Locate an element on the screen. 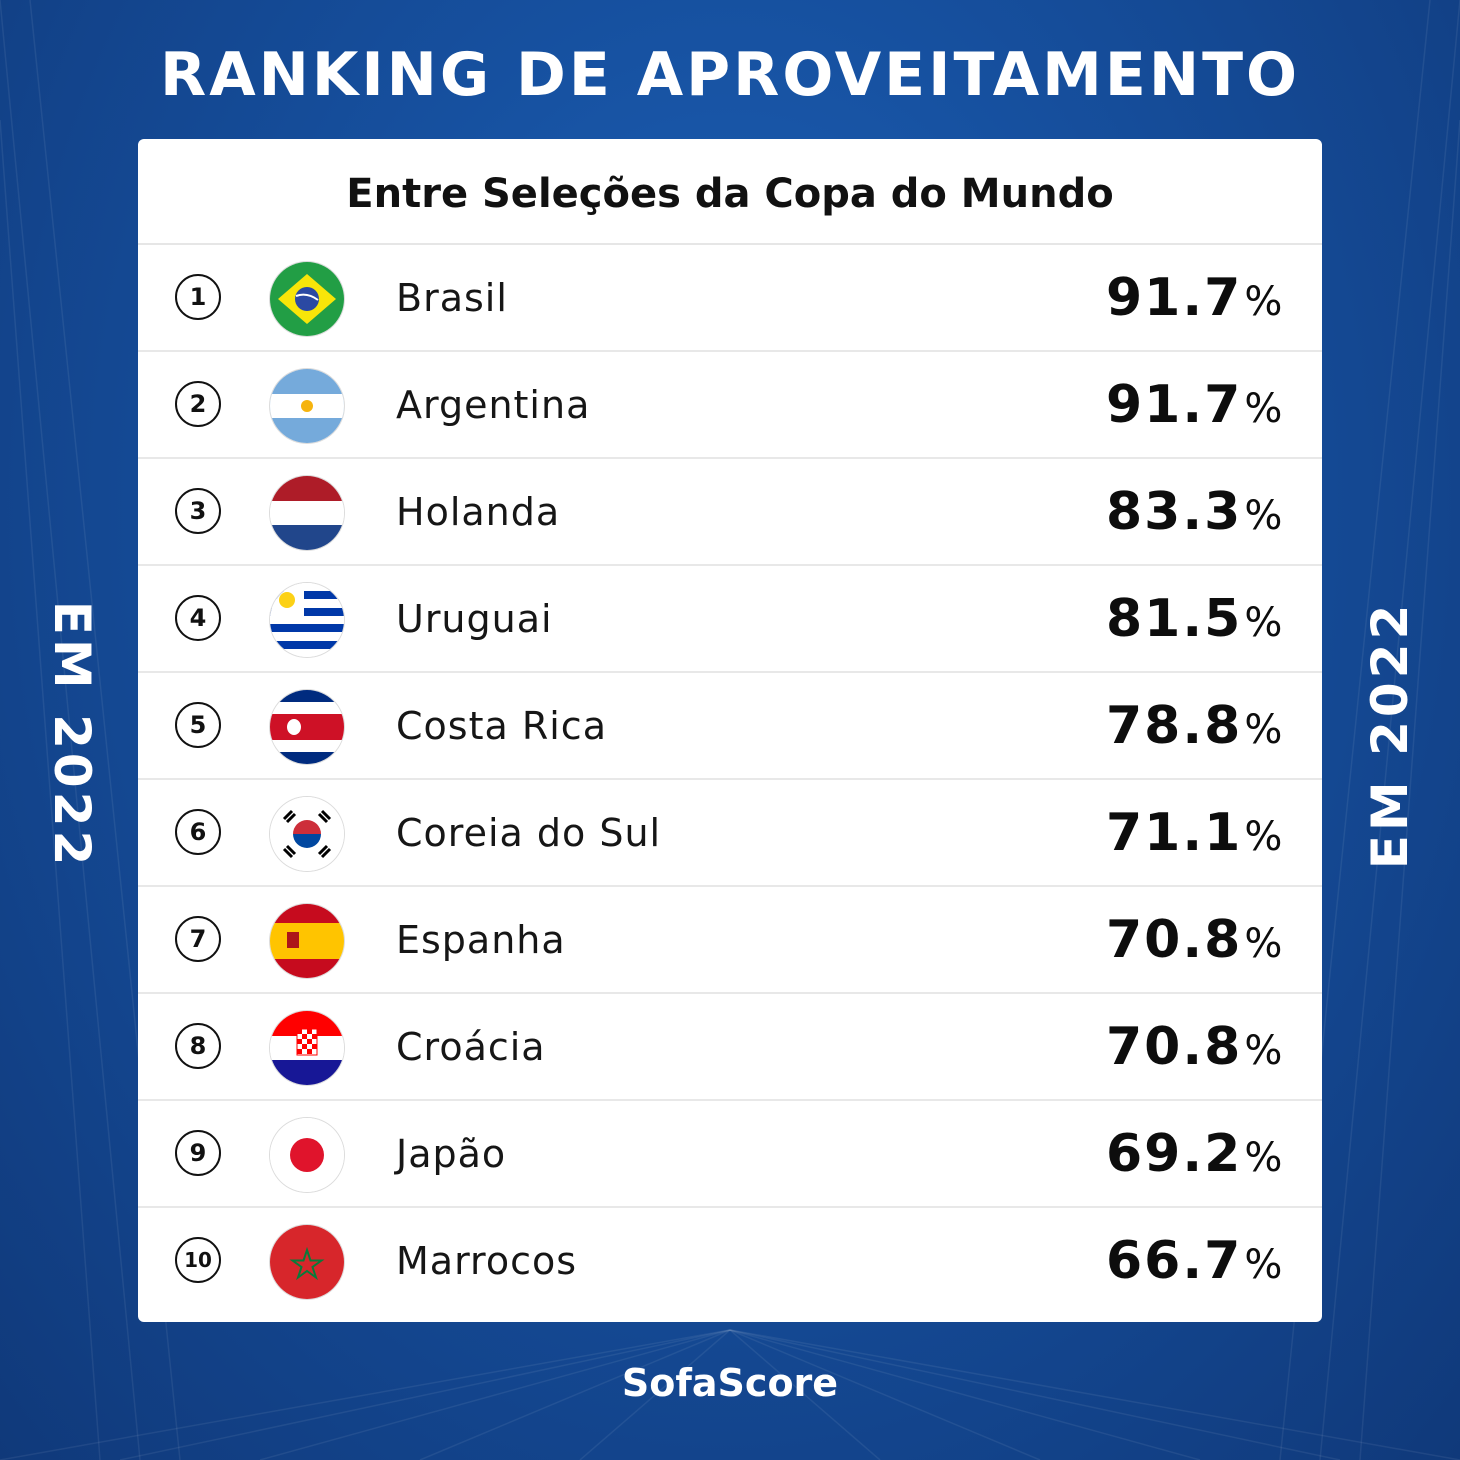 The image size is (1460, 1460). ranking-row: 7 Espanha 70.8% is located at coordinates (730, 940).